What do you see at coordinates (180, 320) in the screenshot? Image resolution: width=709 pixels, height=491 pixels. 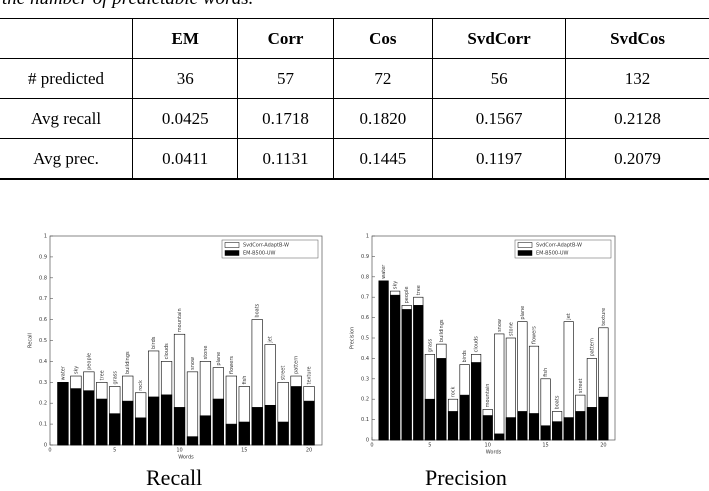 I see `word-label: mountain` at bounding box center [180, 320].